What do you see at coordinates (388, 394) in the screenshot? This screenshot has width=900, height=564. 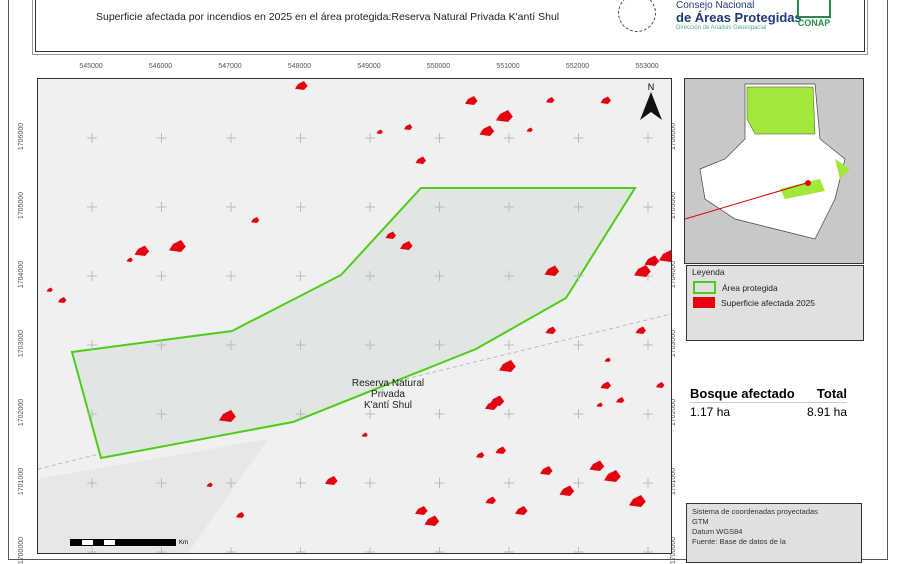 I see `protected-area-label: Reserva Natural Privada K'antí Shul` at bounding box center [388, 394].